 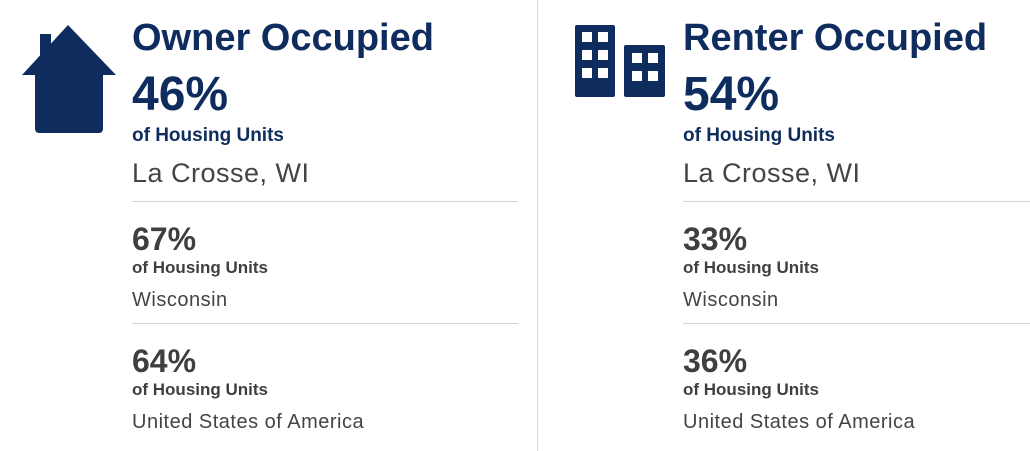 I want to click on comparison-value: 64%, so click(x=164, y=361).